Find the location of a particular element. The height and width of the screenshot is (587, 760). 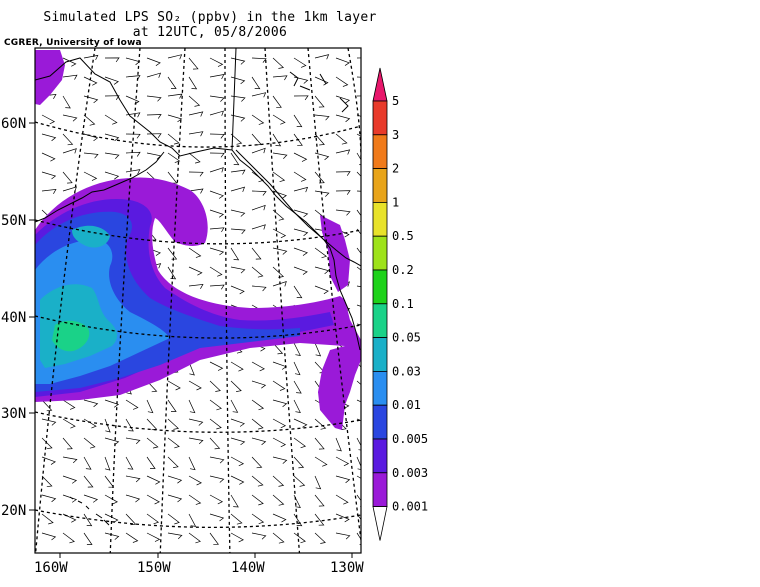

colorbar-level-label: 3 is located at coordinates (395, 135).